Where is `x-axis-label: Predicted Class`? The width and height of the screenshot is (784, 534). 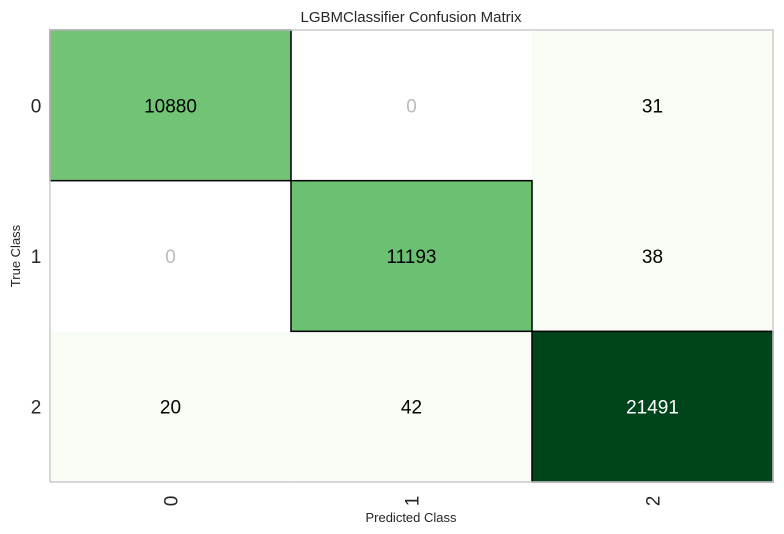
x-axis-label: Predicted Class is located at coordinates (411, 517).